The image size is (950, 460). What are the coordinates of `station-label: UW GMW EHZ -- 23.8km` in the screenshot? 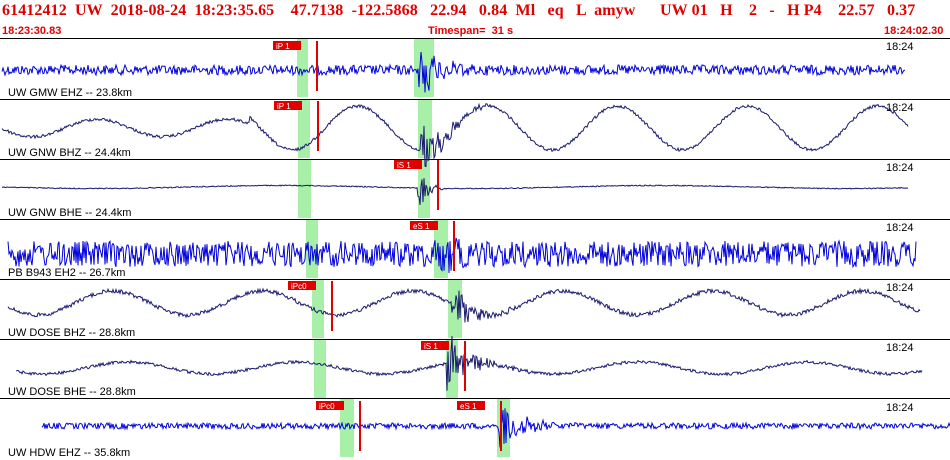 It's located at (70, 93).